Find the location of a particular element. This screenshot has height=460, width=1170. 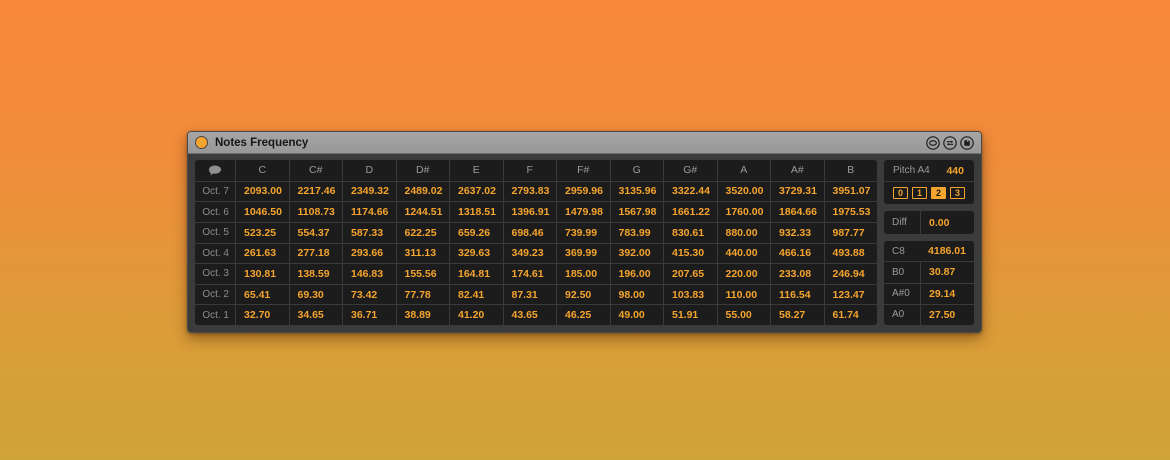

save-preset-button is located at coordinates (967, 142).